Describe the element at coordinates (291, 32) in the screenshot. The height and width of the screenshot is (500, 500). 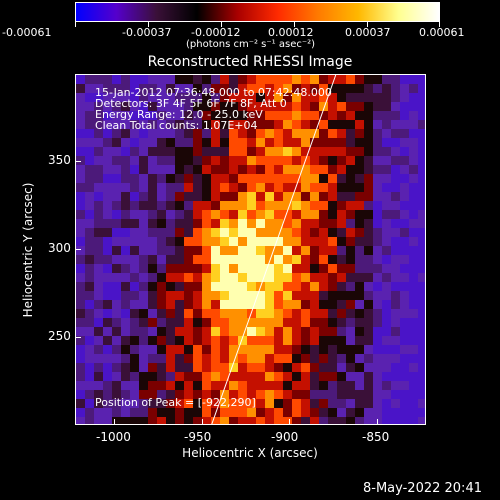
I see `colorbar-tick-label: 0.00012` at that location.